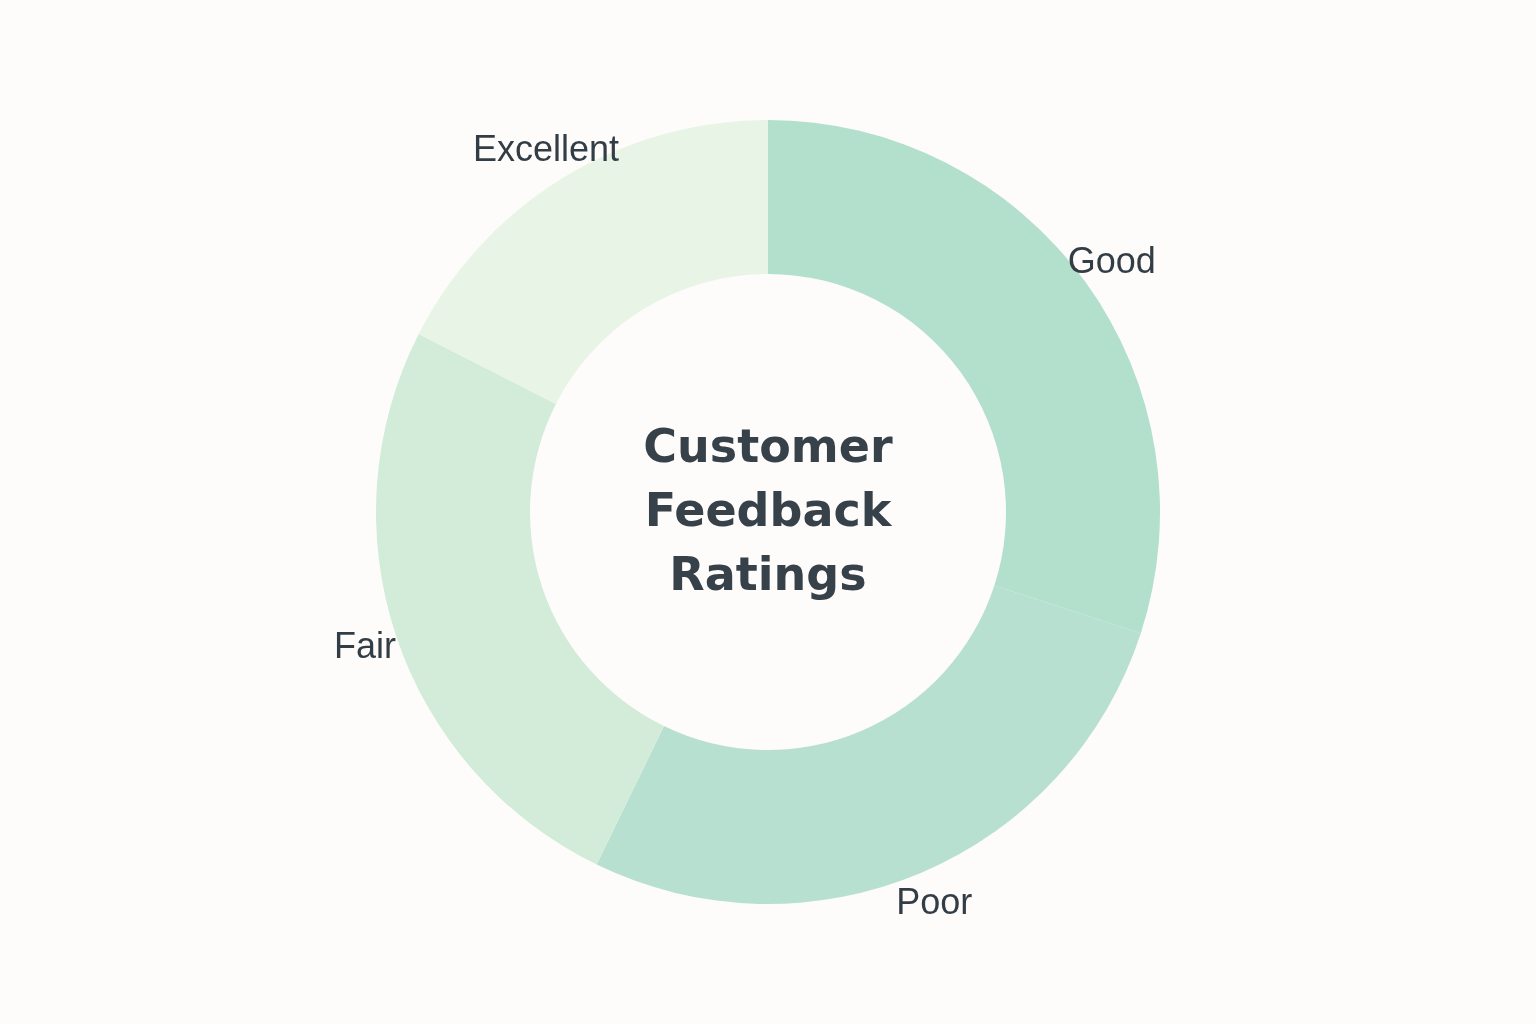 Image resolution: width=1536 pixels, height=1024 pixels. I want to click on donut-slice, so click(593, 262).